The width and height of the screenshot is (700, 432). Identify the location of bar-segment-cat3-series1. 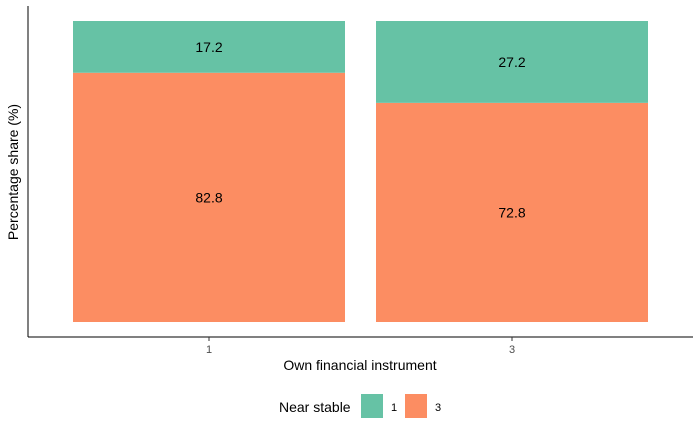
(512, 62).